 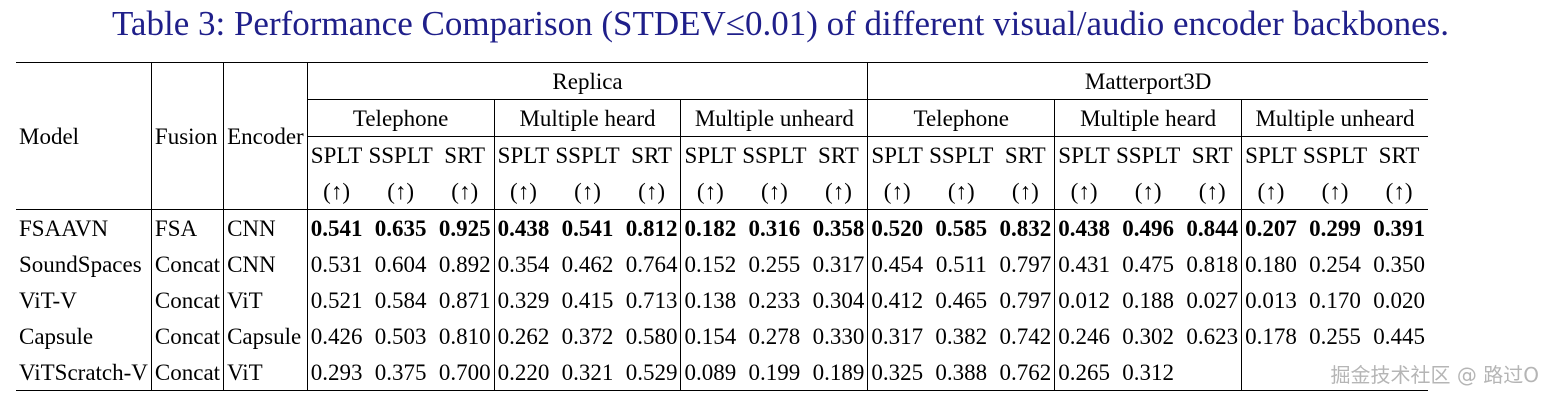 What do you see at coordinates (651, 264) in the screenshot?
I see `metric-value: 0.764` at bounding box center [651, 264].